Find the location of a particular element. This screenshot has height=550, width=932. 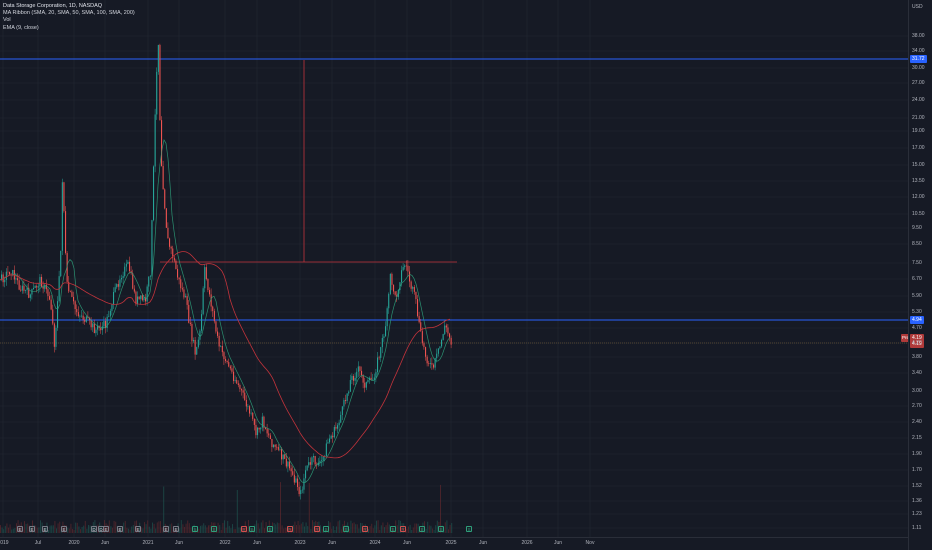

event-marker-d: D is located at coordinates (94, 529).